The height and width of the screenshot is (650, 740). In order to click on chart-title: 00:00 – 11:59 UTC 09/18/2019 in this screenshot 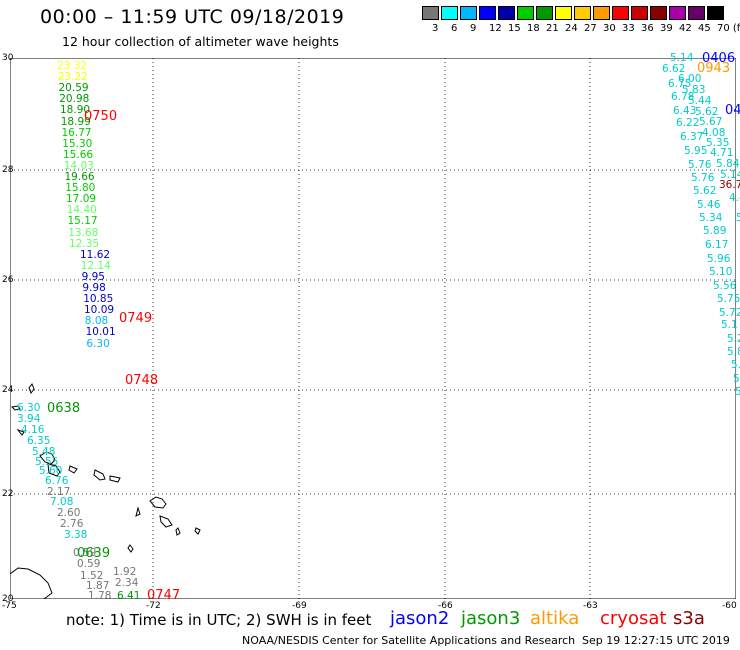, I will do `click(192, 17)`.